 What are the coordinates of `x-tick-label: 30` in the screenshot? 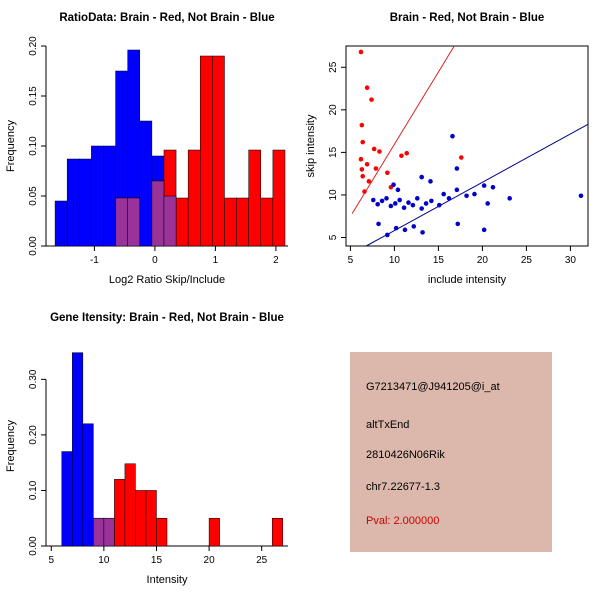 It's located at (571, 260).